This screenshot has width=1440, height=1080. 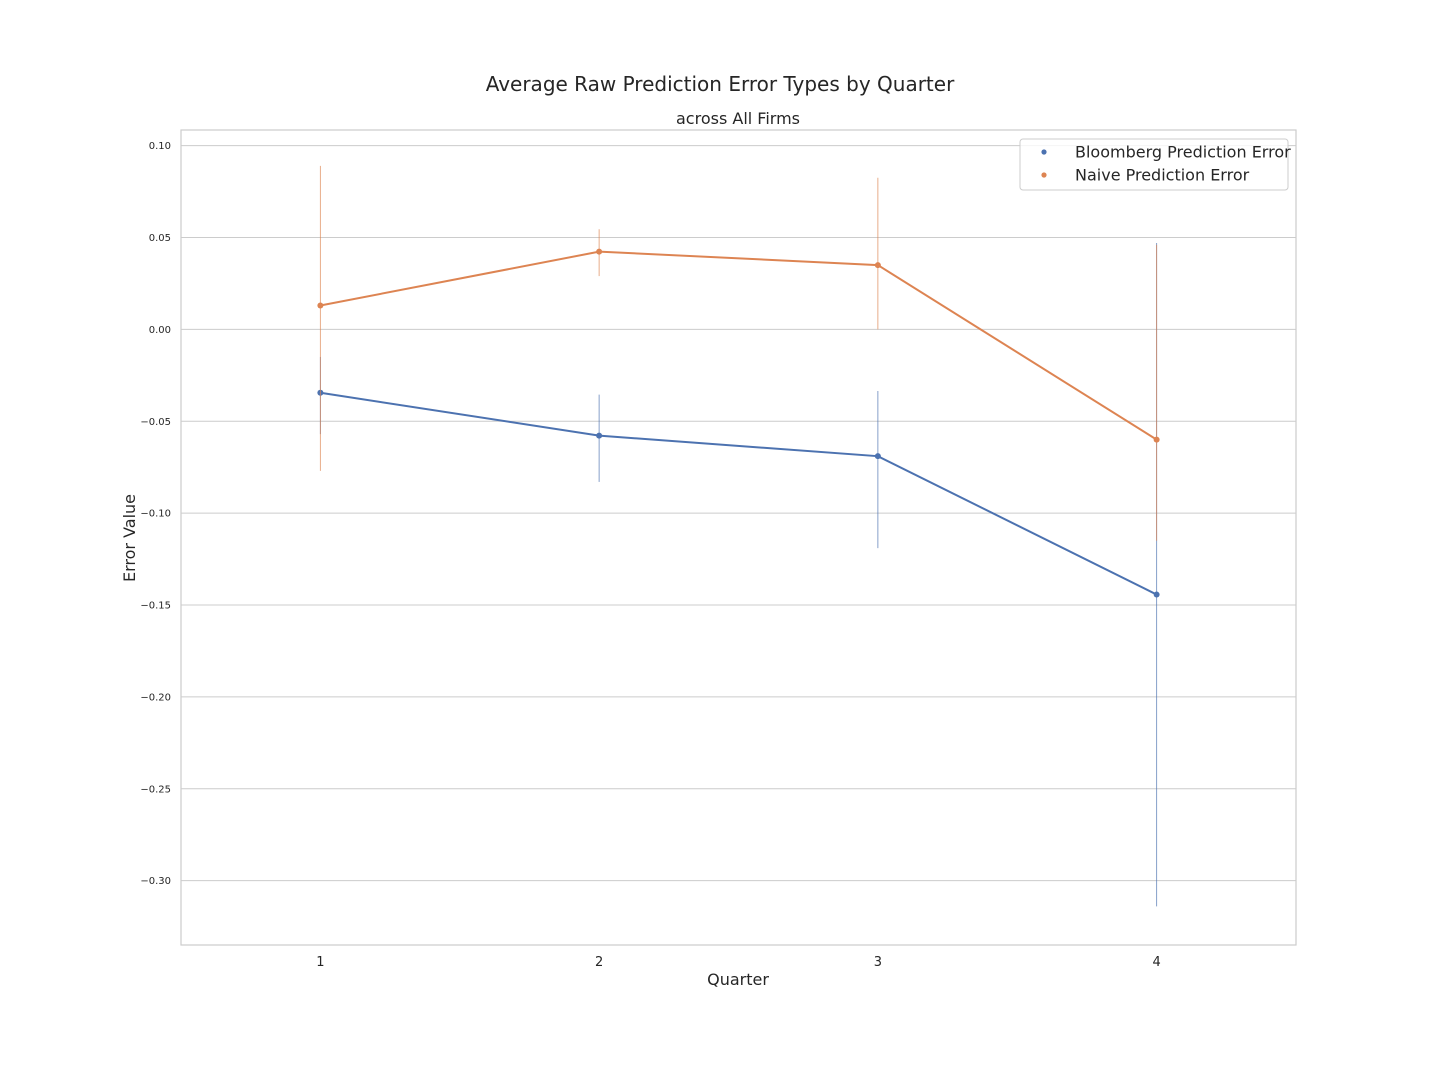 What do you see at coordinates (129, 538) in the screenshot?
I see `y-axis-label: Error Value` at bounding box center [129, 538].